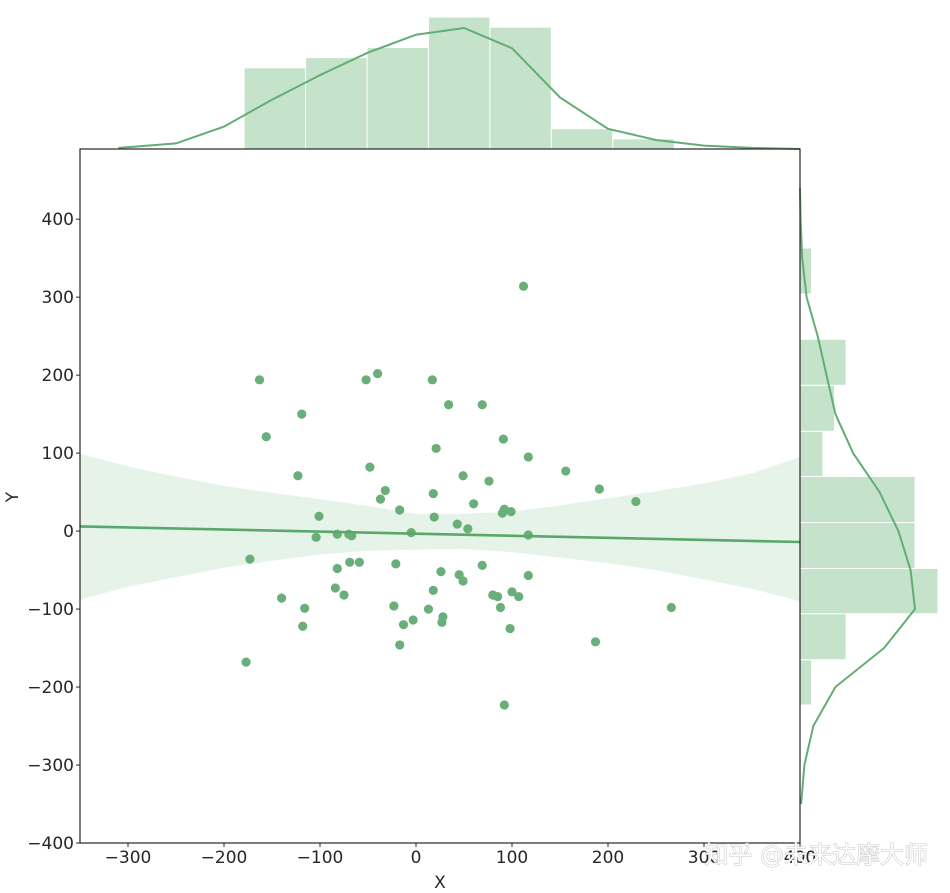 Image resolution: width=950 pixels, height=893 pixels. What do you see at coordinates (53, 532) in the screenshot?
I see `y-axis: −400 −300 −200 −100 0 100 200 300 400` at bounding box center [53, 532].